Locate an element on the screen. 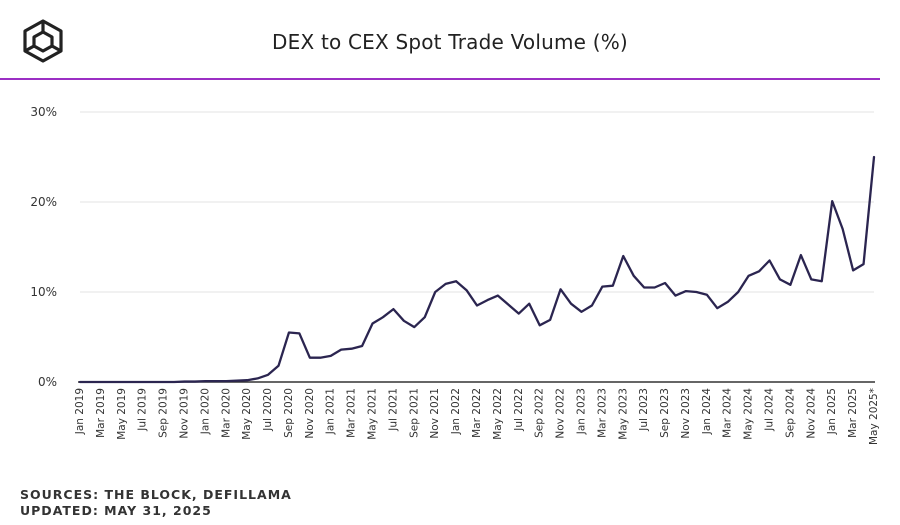 The width and height of the screenshot is (900, 525). x-tick-label: Mar 2020 is located at coordinates (226, 413).